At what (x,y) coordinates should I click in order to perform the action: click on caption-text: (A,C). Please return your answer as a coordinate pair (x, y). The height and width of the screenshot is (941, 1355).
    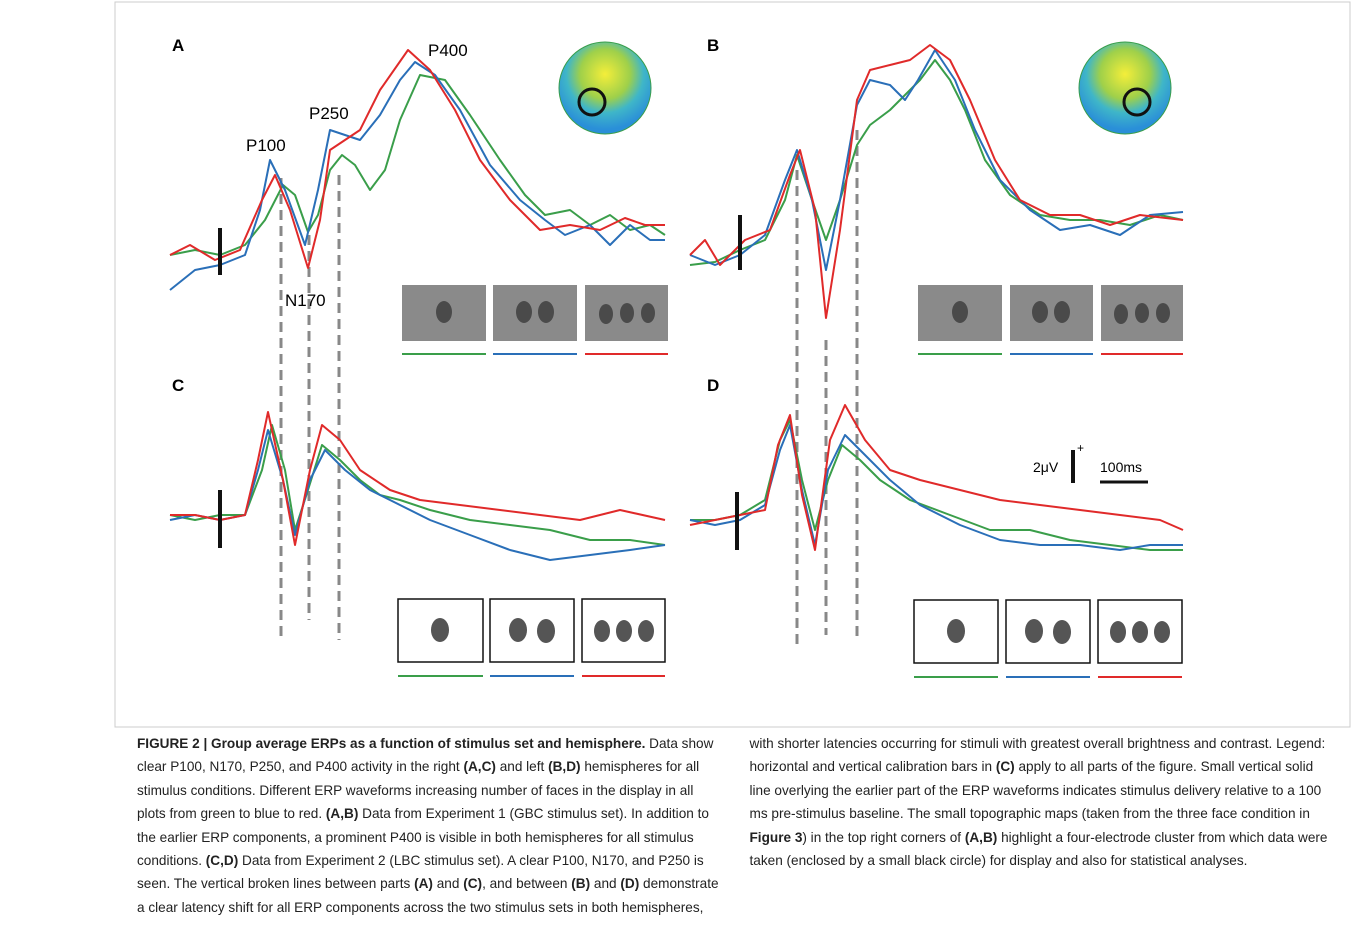
    Looking at the image, I should click on (479, 767).